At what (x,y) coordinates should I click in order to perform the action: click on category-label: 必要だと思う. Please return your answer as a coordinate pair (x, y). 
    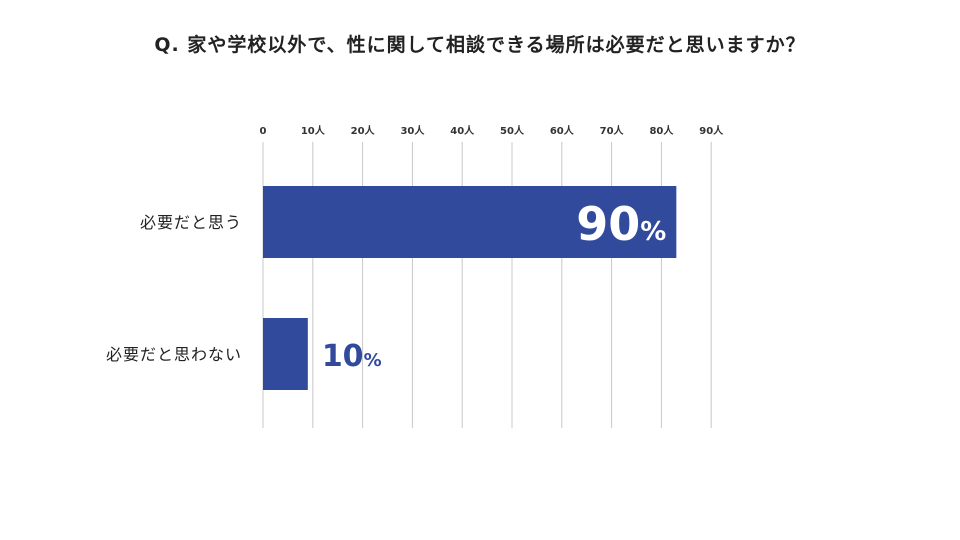
    Looking at the image, I should click on (191, 222).